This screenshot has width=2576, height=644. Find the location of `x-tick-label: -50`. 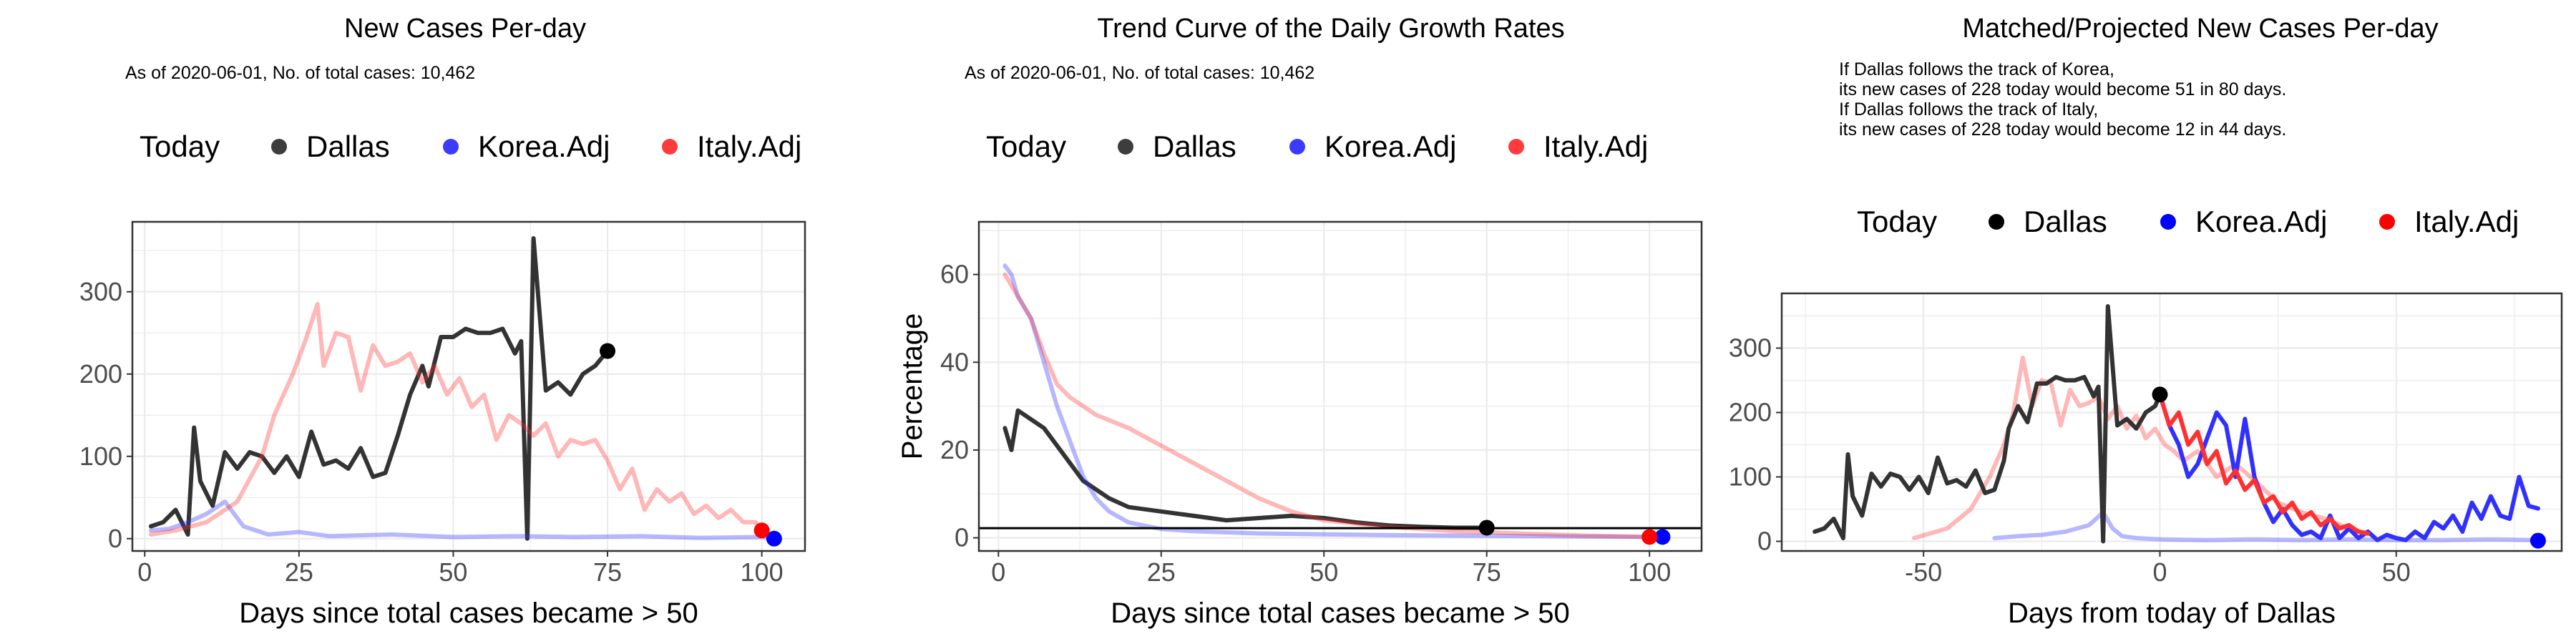

x-tick-label: -50 is located at coordinates (1923, 572).